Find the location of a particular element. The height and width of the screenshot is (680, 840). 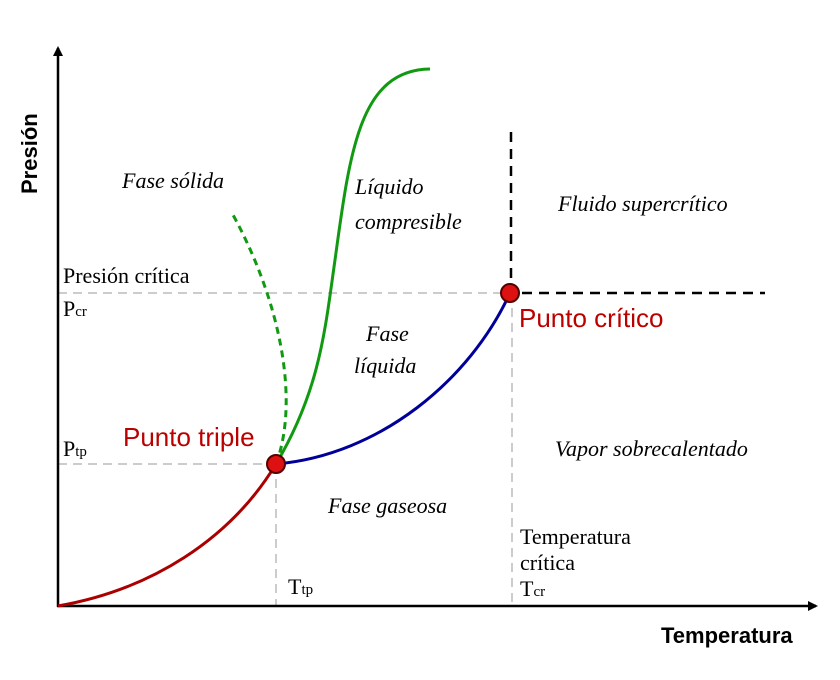

p-tp-subscript: tp is located at coordinates (81, 452).